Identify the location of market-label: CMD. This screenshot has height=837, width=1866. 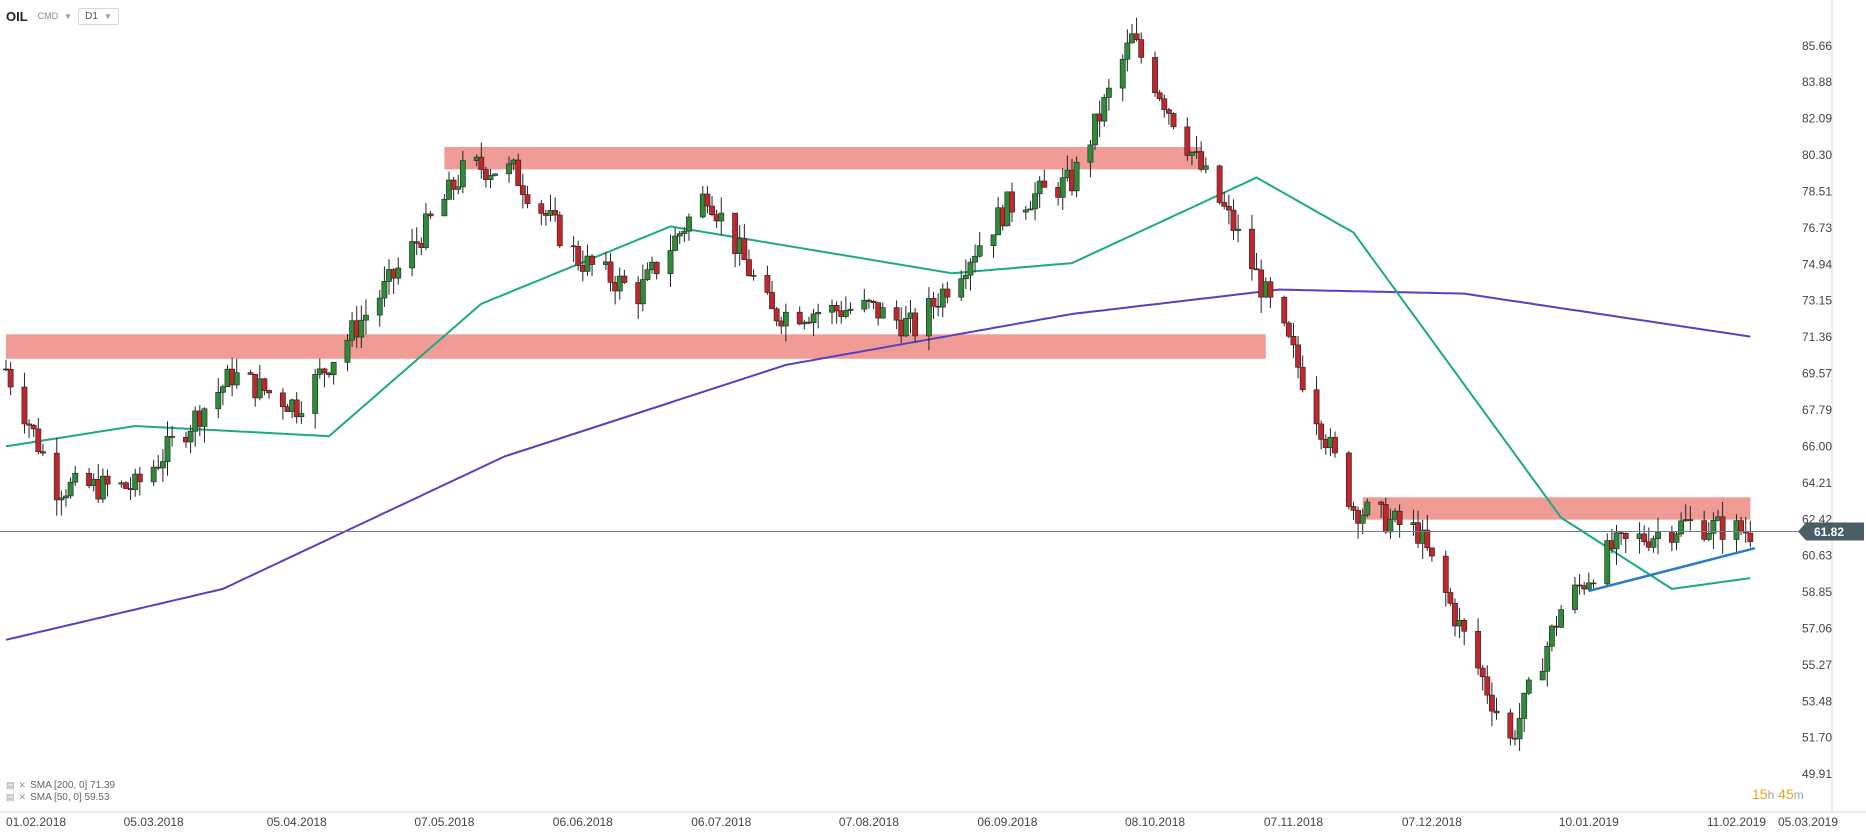
(48, 16).